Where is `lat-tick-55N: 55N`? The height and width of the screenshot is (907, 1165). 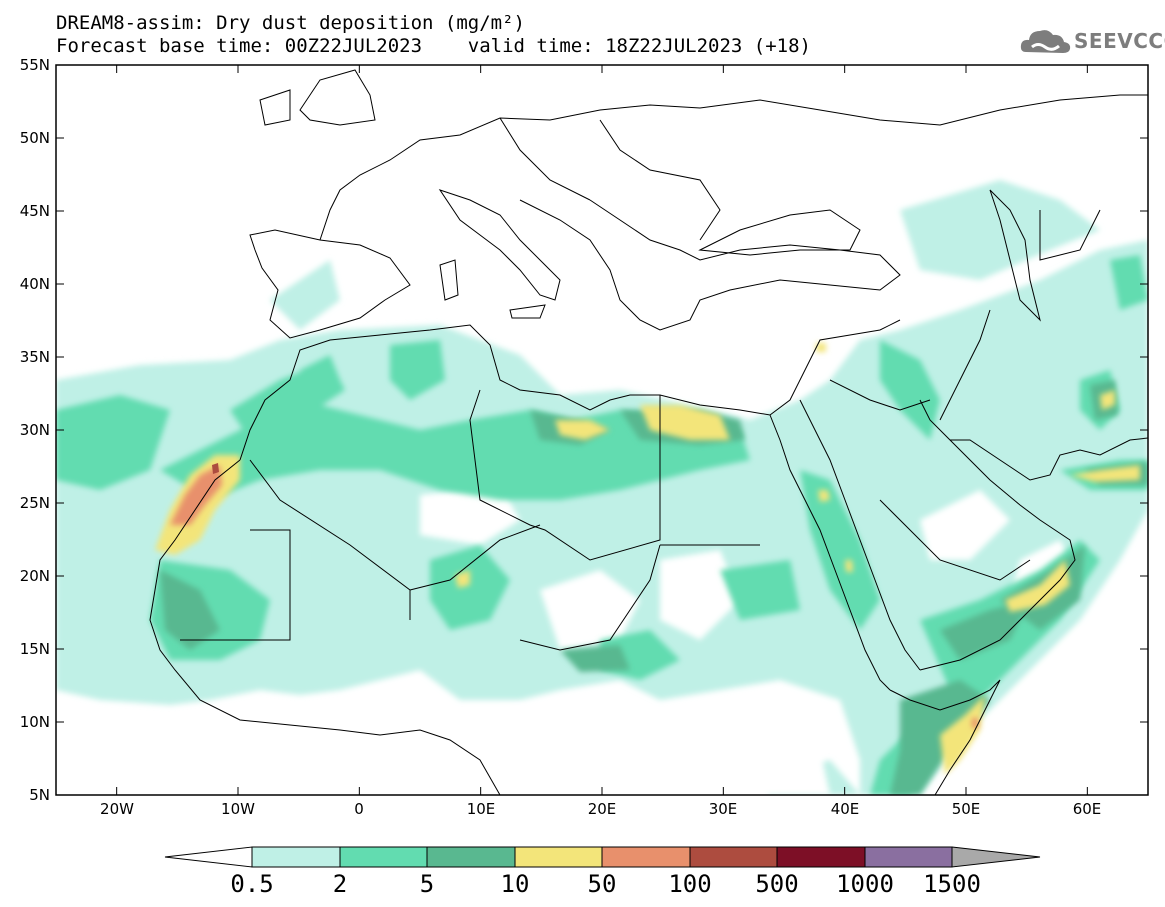
lat-tick-55N: 55N is located at coordinates (35, 65).